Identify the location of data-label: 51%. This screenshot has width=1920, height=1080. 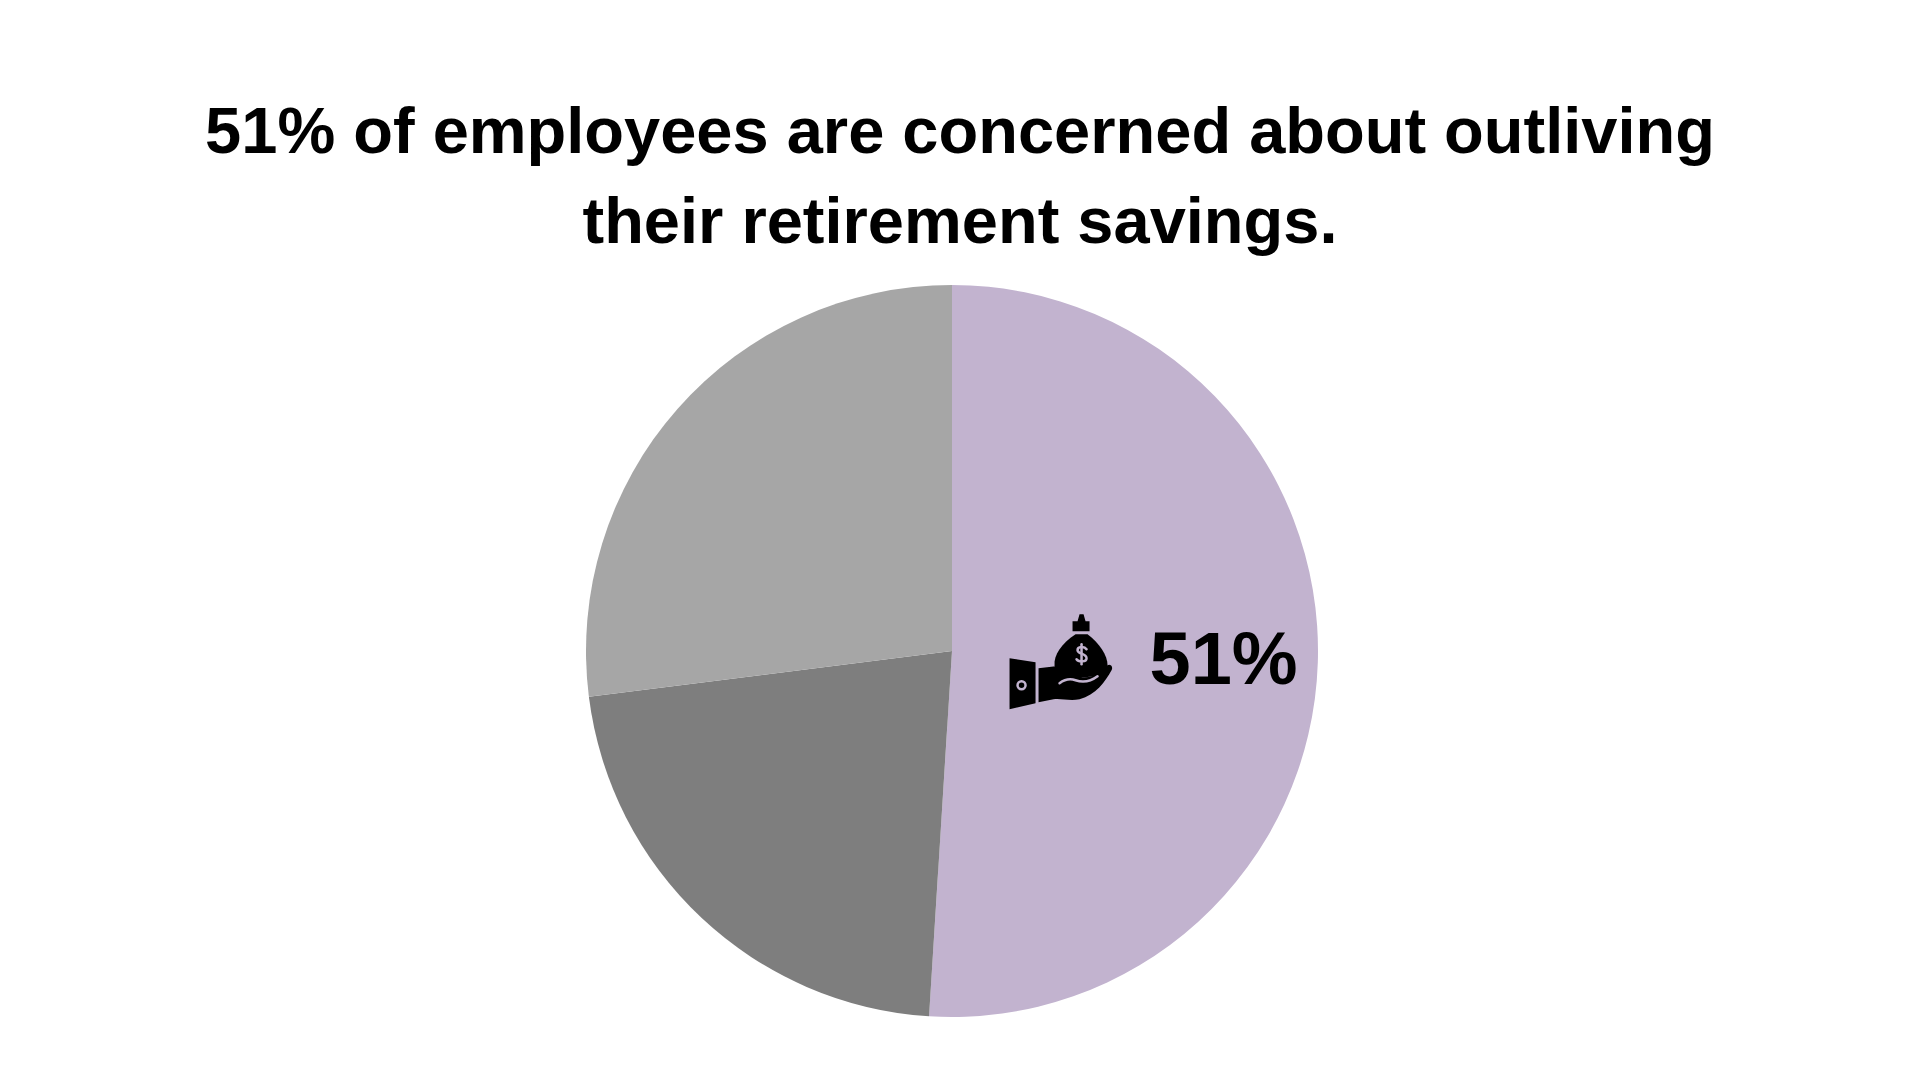
(1223, 659).